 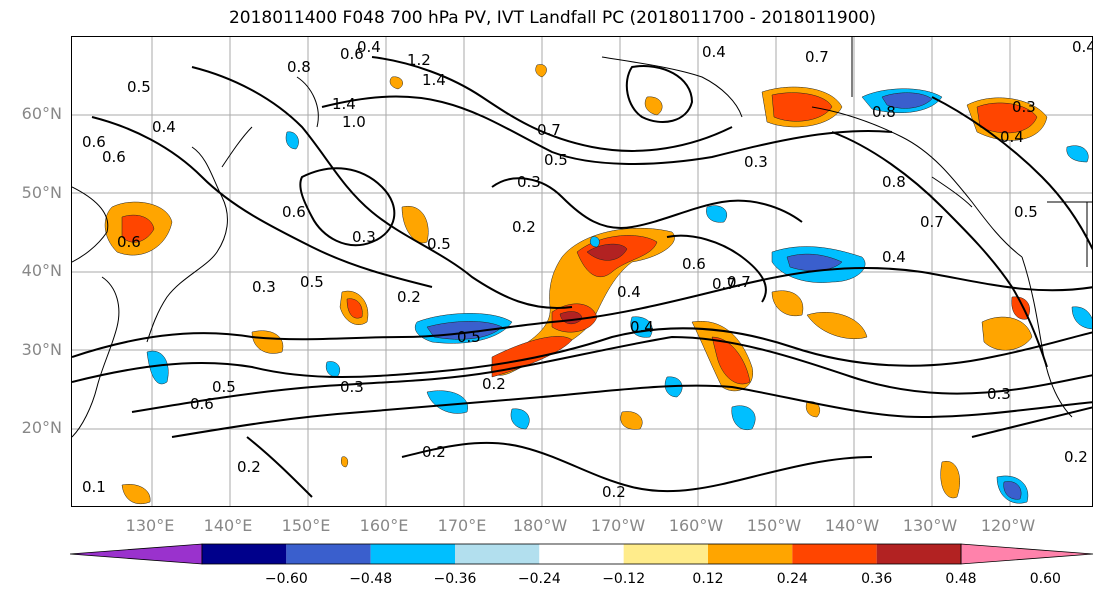 What do you see at coordinates (618, 525) in the screenshot?
I see `lon-label: 170°W` at bounding box center [618, 525].